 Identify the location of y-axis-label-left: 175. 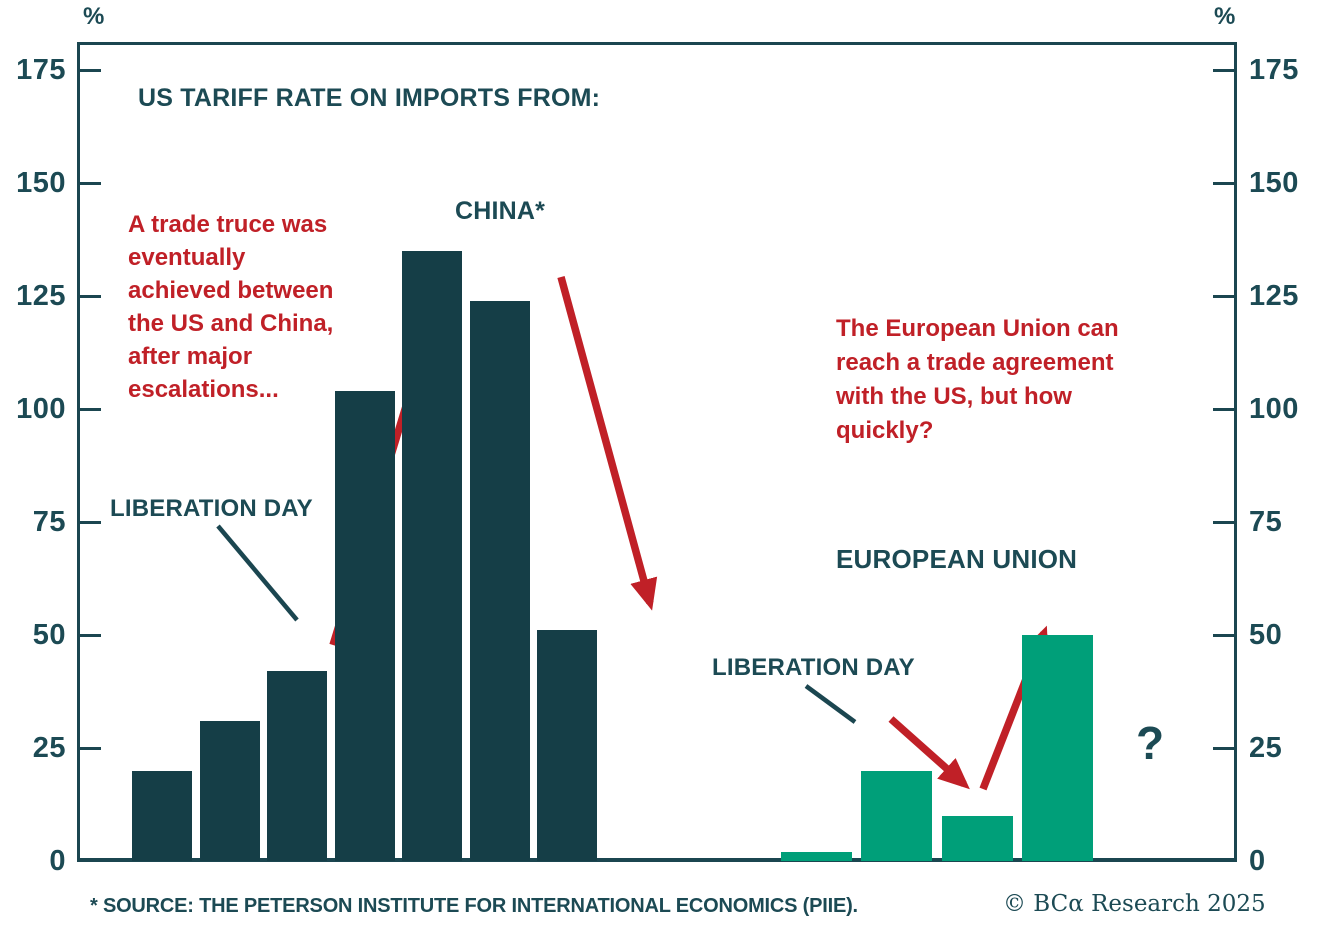
(41, 70).